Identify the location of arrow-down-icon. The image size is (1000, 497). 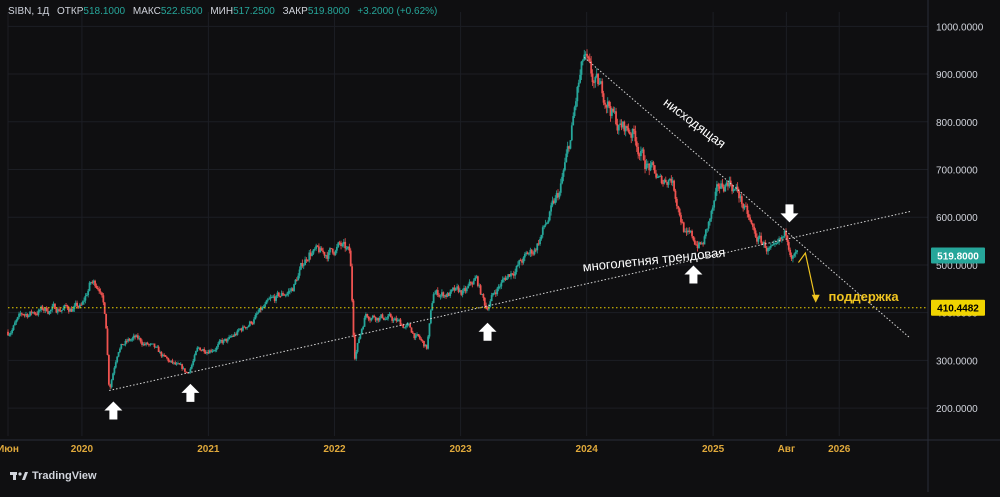
(789, 213).